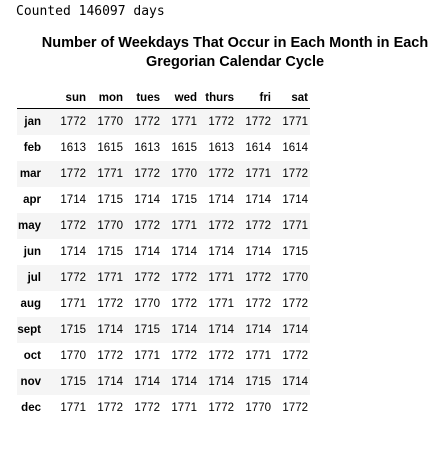 The height and width of the screenshot is (457, 446). I want to click on column-header-fri: fri, so click(254, 98).